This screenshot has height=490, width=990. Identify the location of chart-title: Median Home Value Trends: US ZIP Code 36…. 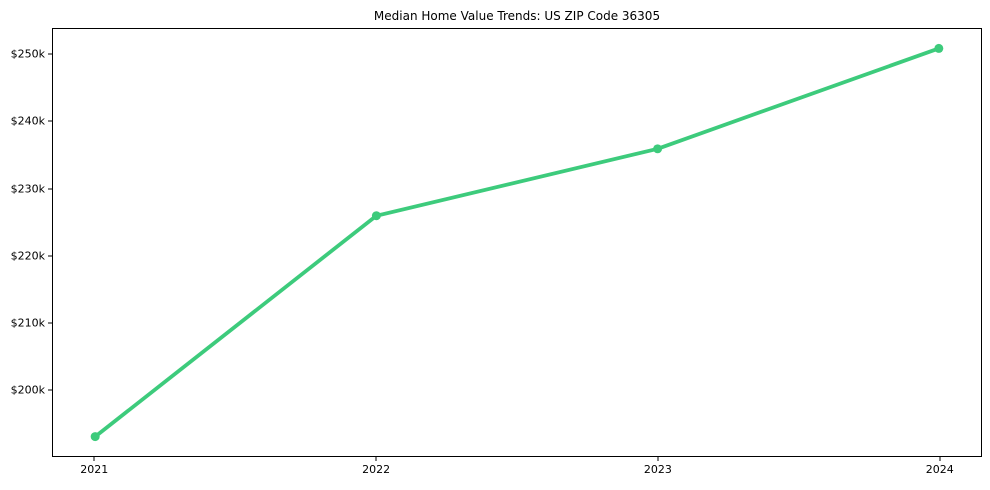
(517, 16).